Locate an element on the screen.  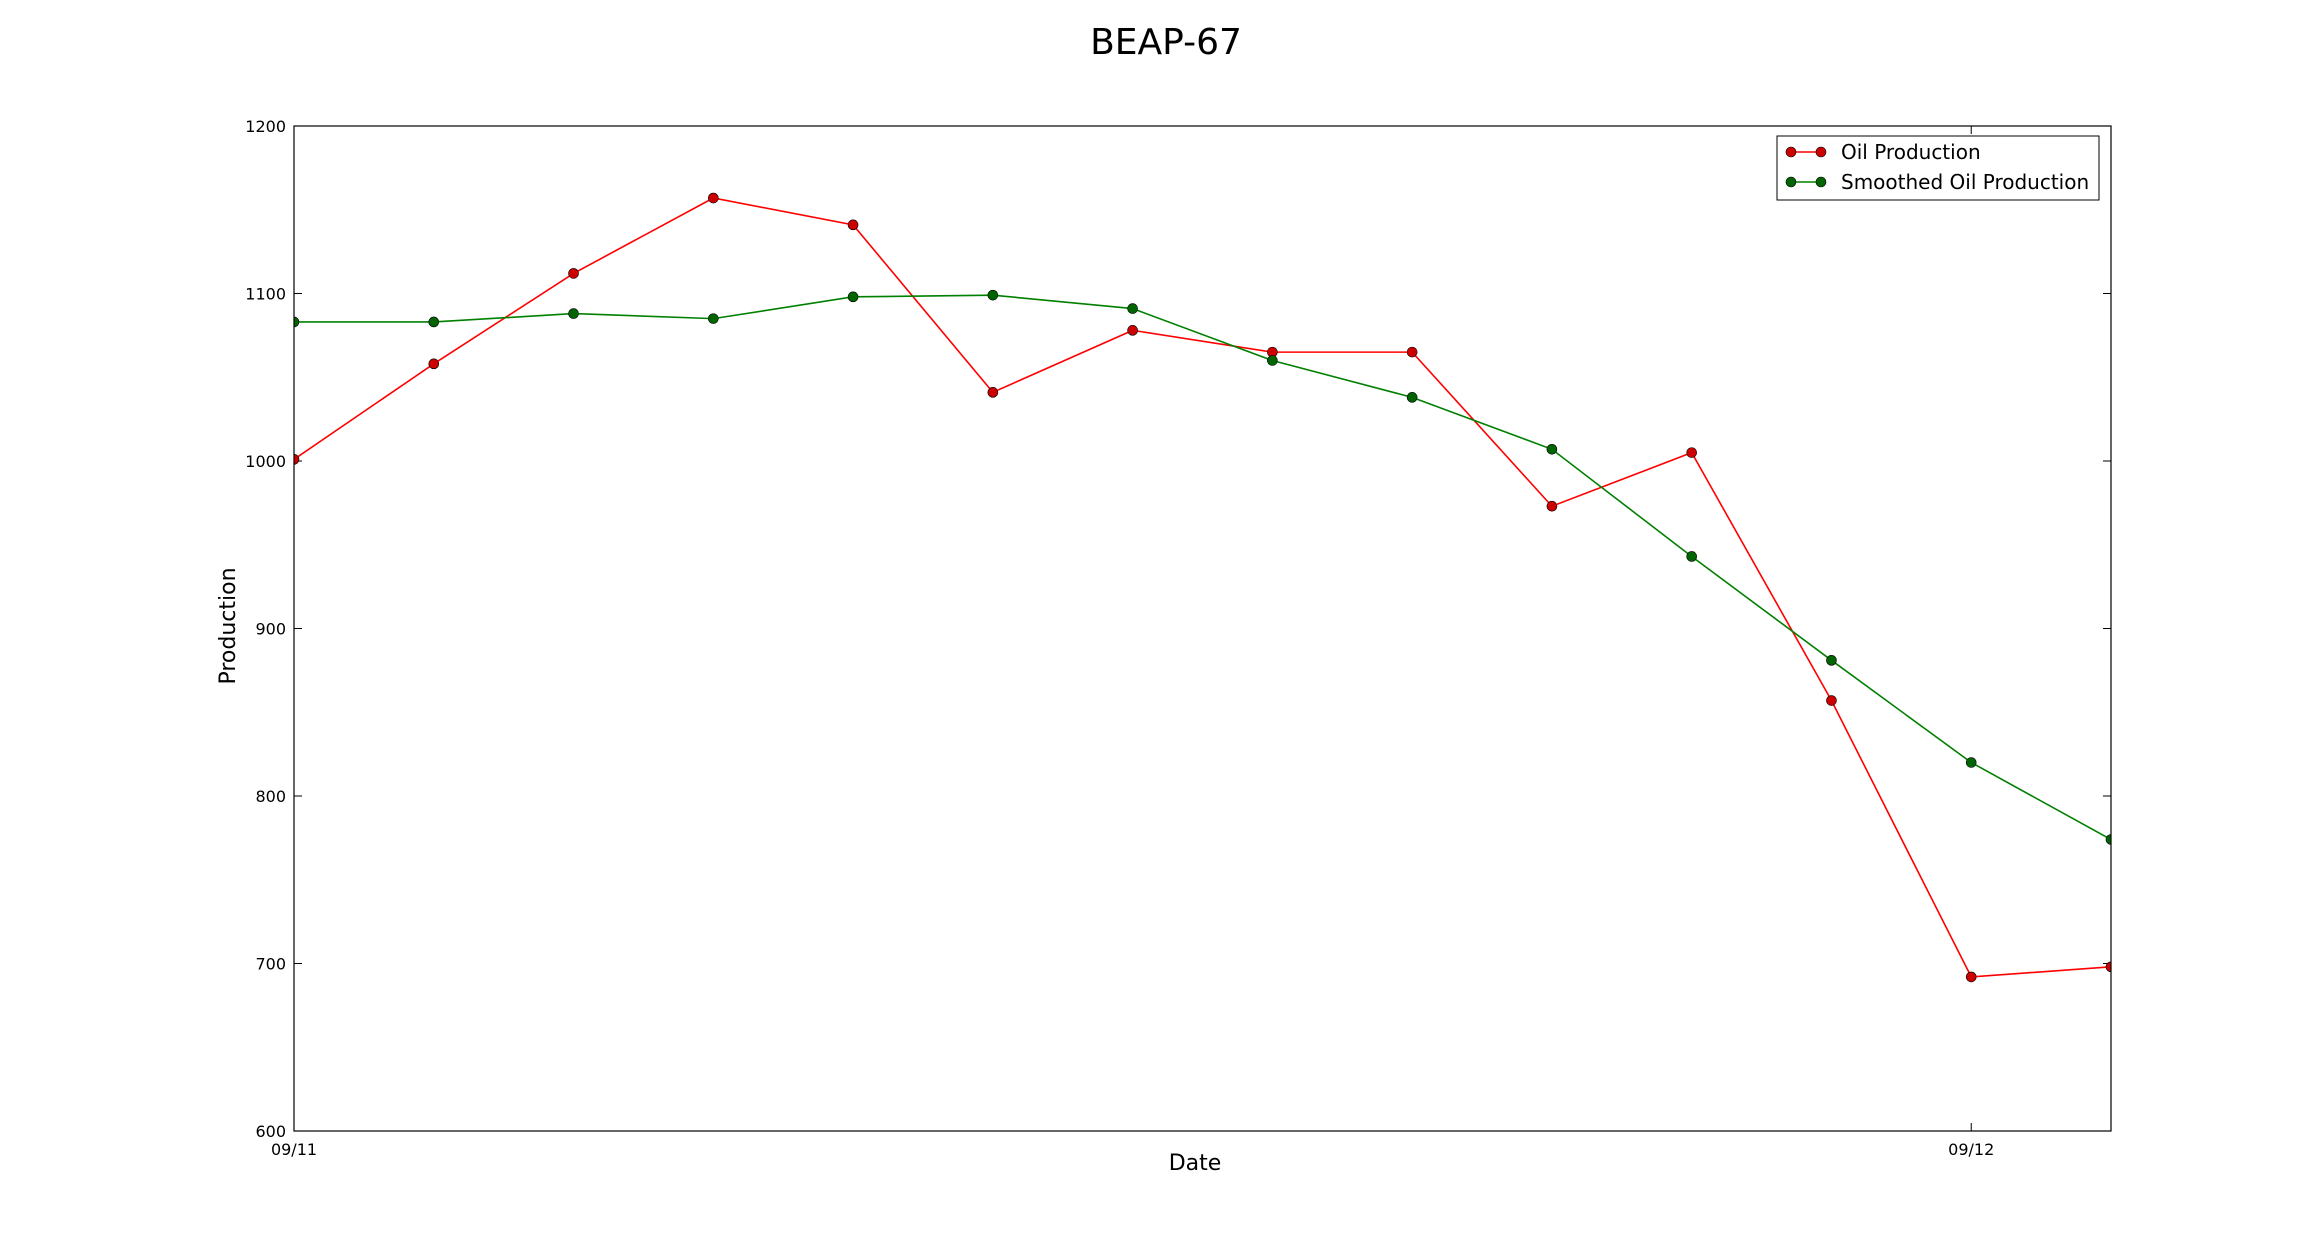
x-tick-label: 09/11 is located at coordinates (294, 1149).